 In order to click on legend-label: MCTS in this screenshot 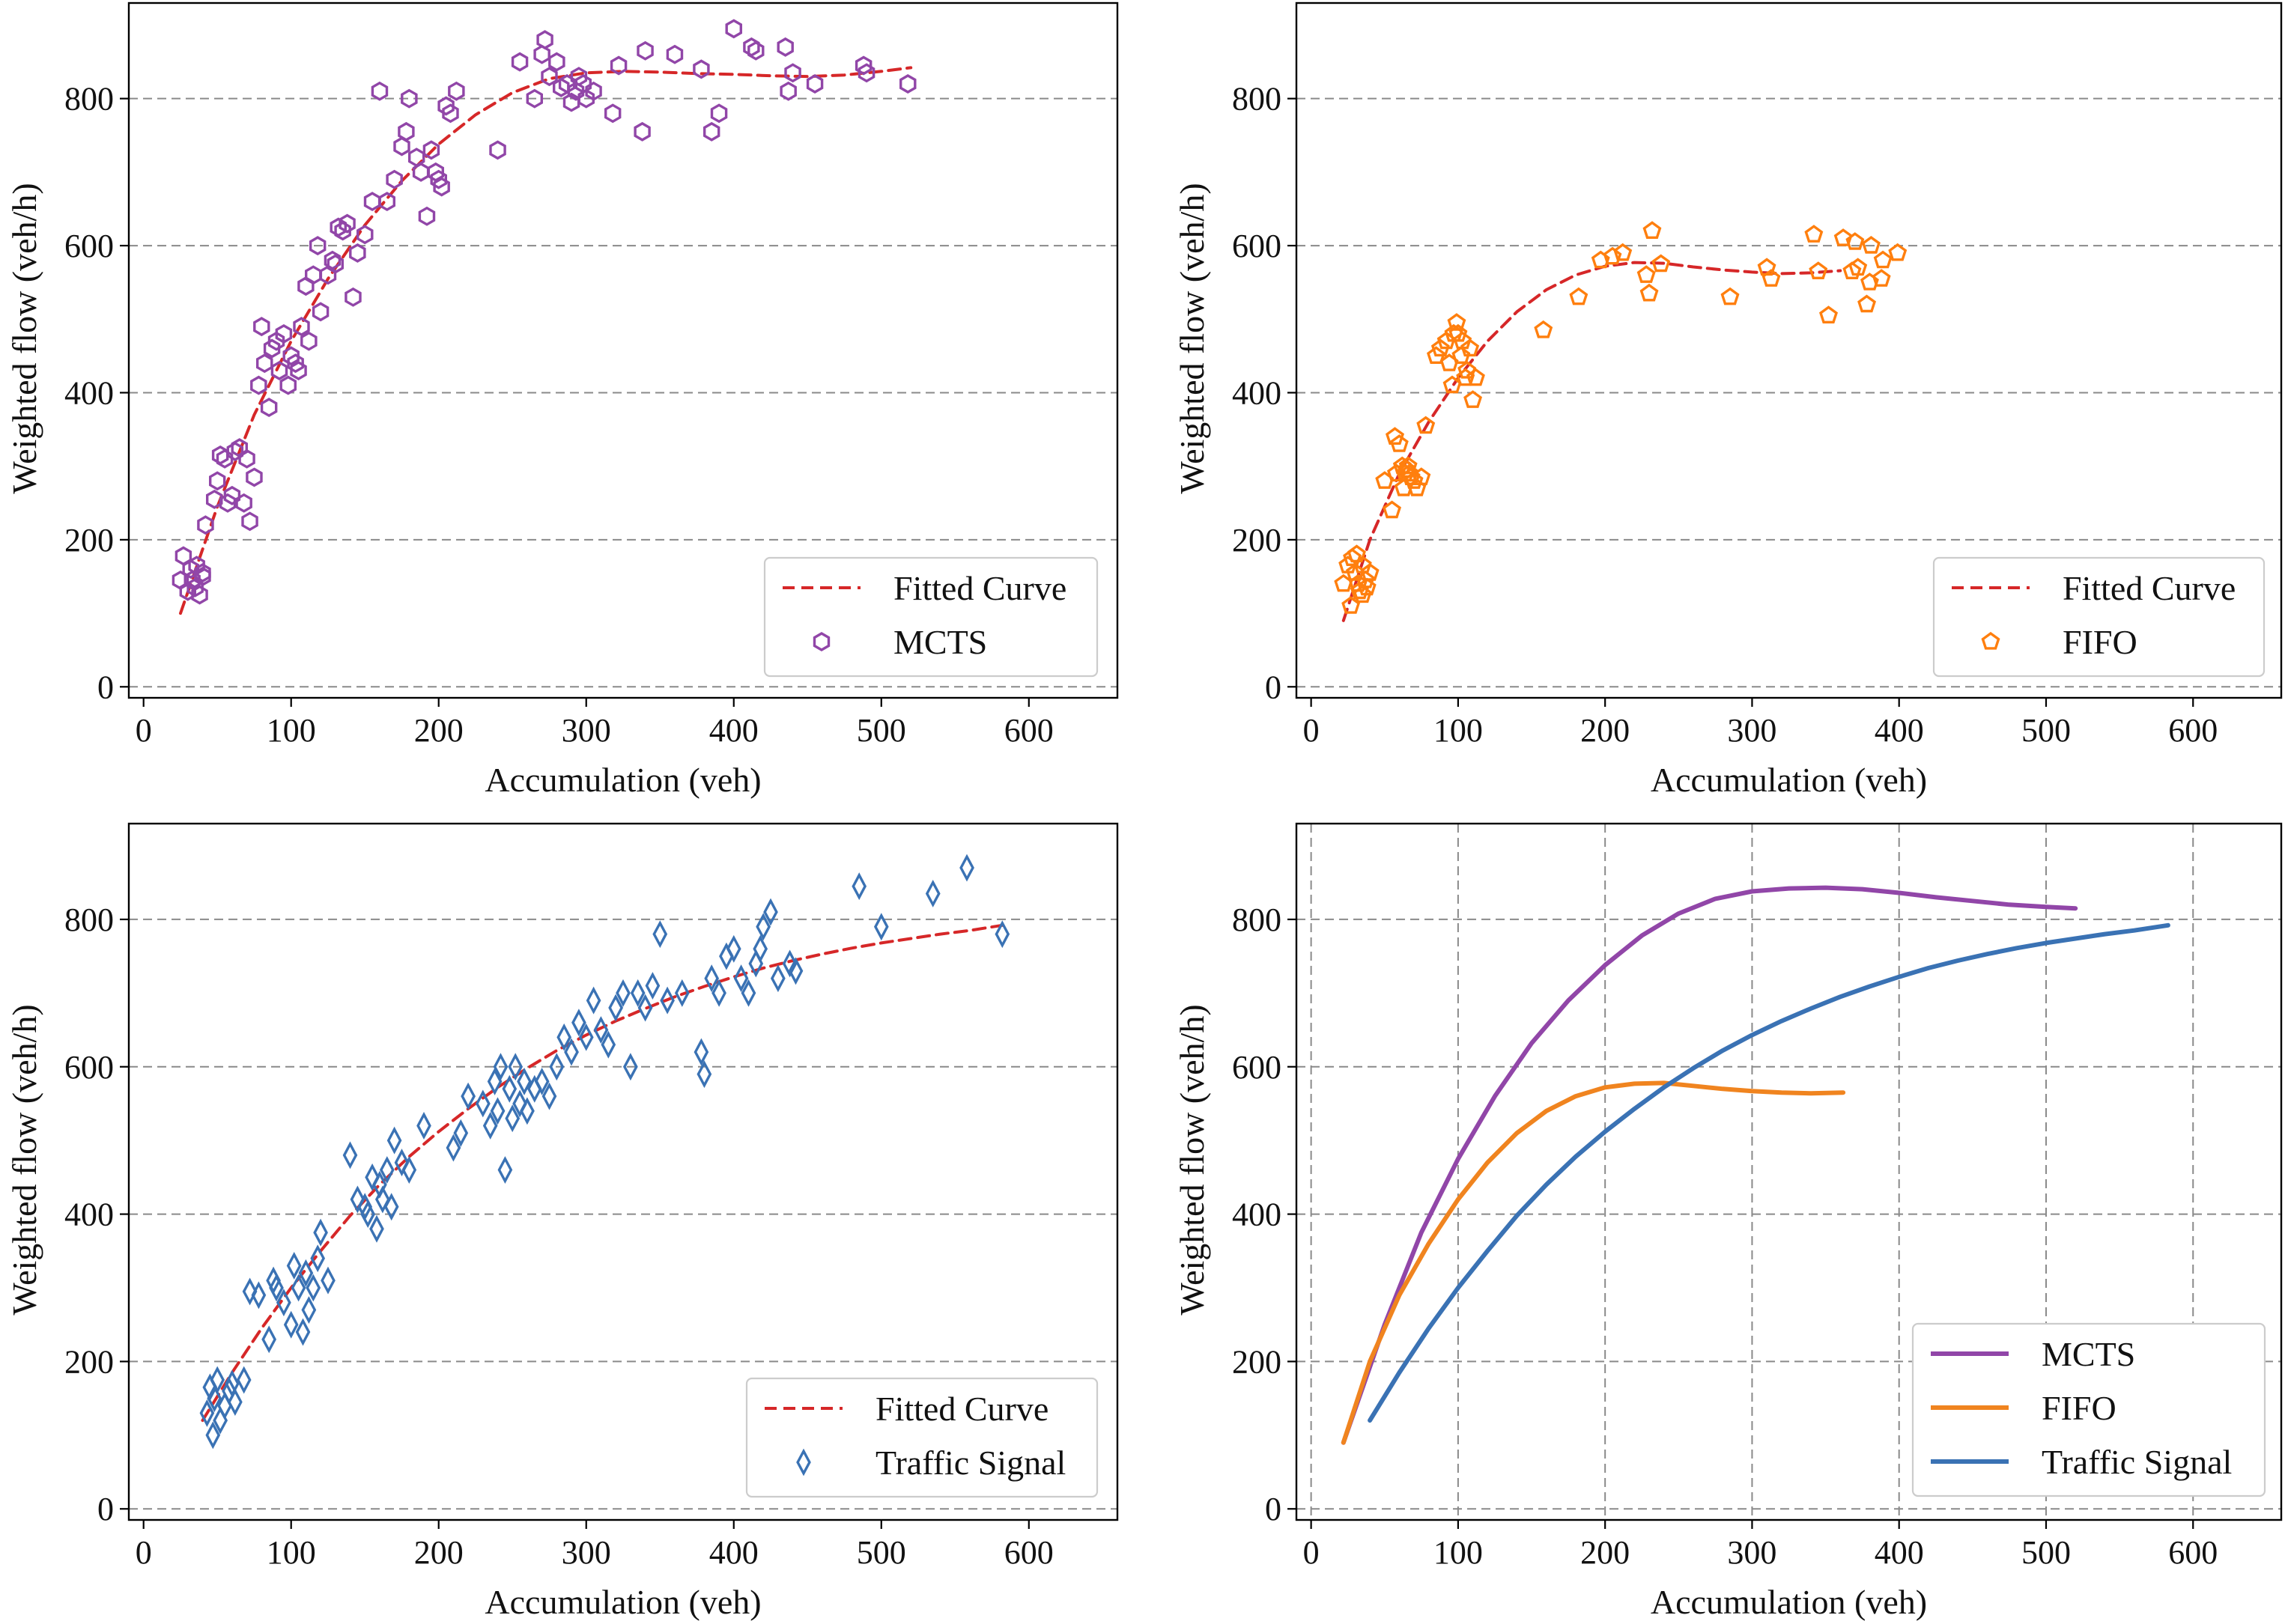, I will do `click(2088, 1354)`.